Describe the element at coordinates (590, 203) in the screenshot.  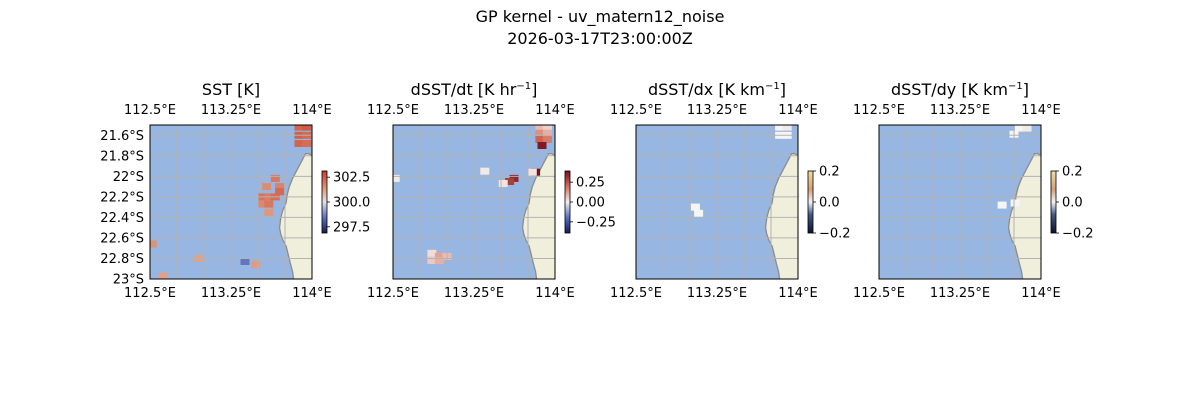
I see `colorbar-tick-2: 0.00` at that location.